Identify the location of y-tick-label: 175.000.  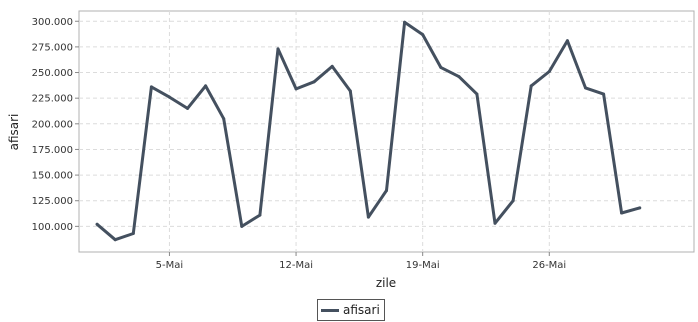
(52, 150).